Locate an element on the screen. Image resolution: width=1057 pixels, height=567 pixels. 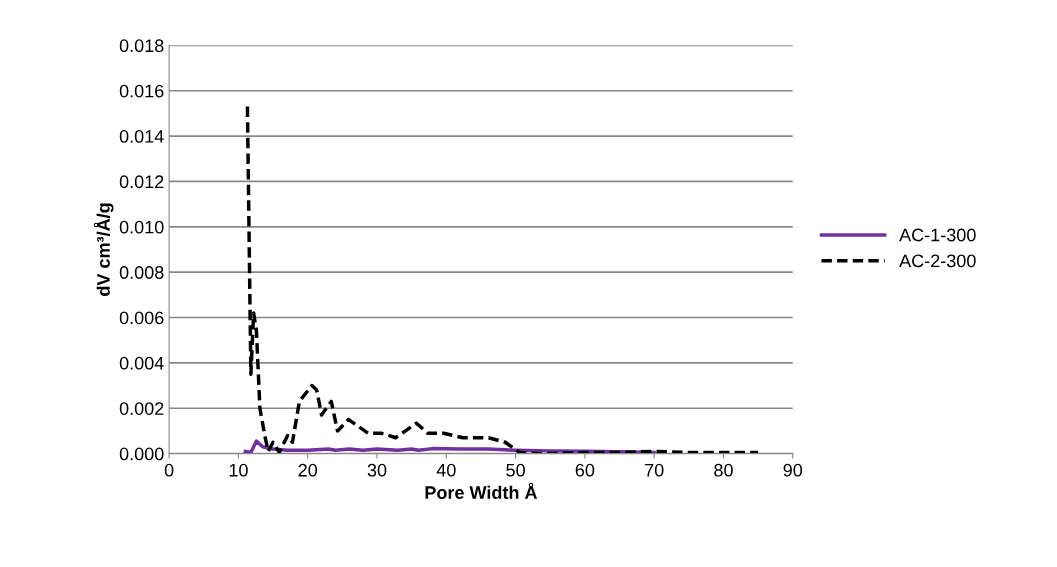
x-tick-label: 40 is located at coordinates (446, 470).